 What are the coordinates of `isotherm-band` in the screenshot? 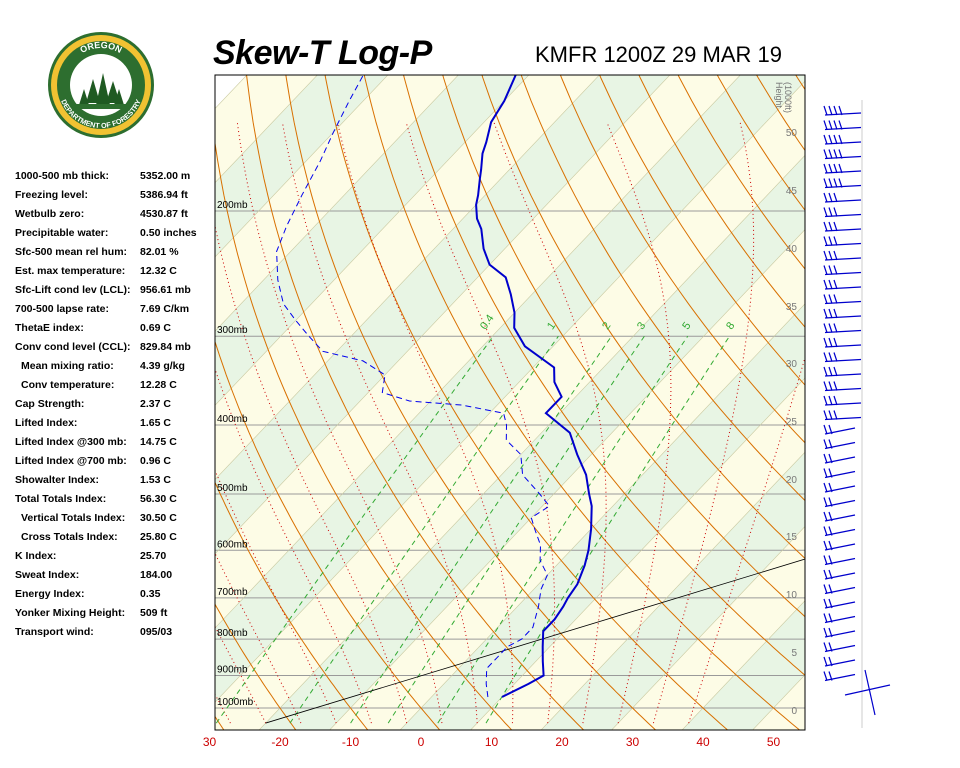 It's located at (743, 665).